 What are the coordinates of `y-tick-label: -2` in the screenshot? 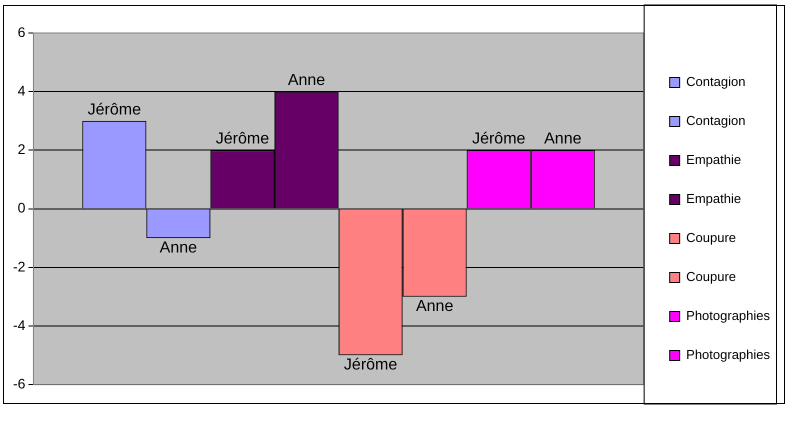 It's located at (19, 266).